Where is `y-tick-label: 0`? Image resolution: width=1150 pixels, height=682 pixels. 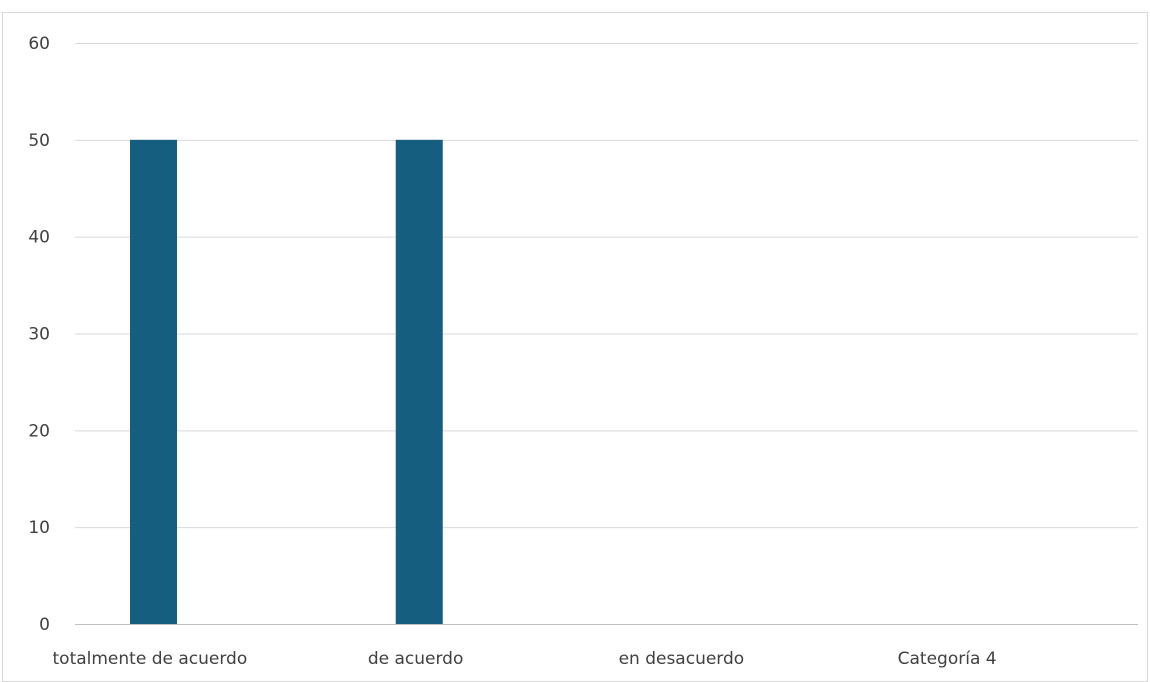 y-tick-label: 0 is located at coordinates (44, 625).